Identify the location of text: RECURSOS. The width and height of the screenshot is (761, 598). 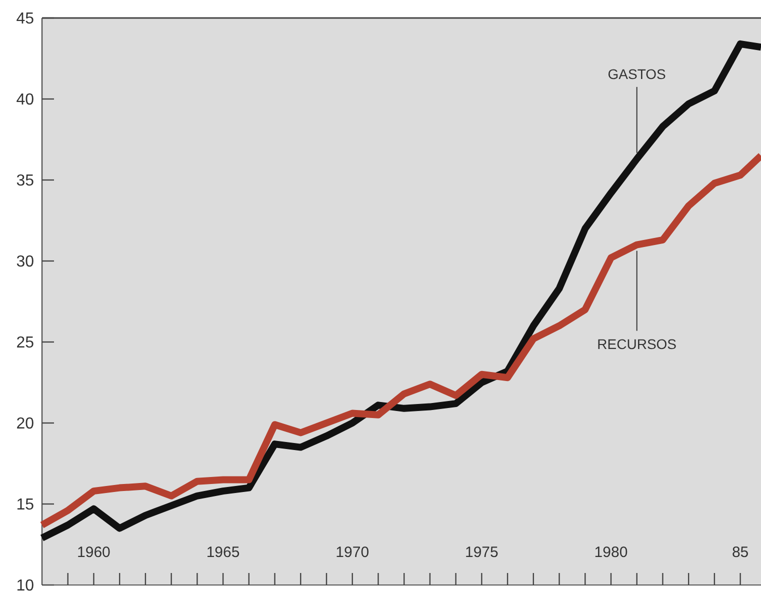
(637, 344).